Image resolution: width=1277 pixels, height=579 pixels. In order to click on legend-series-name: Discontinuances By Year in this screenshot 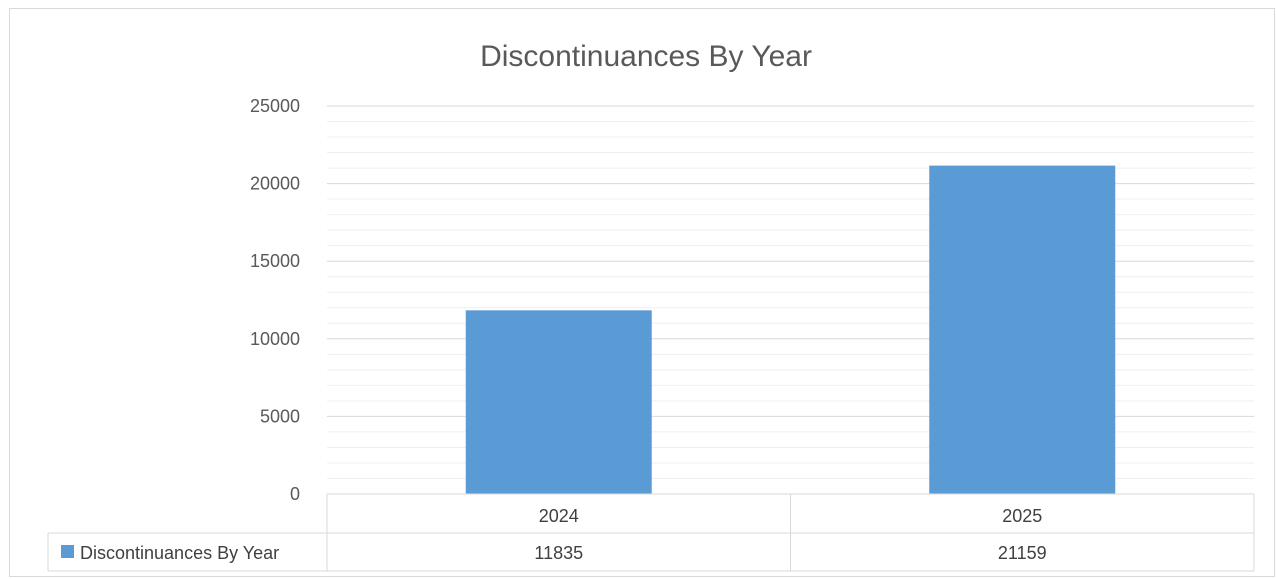, I will do `click(179, 553)`.